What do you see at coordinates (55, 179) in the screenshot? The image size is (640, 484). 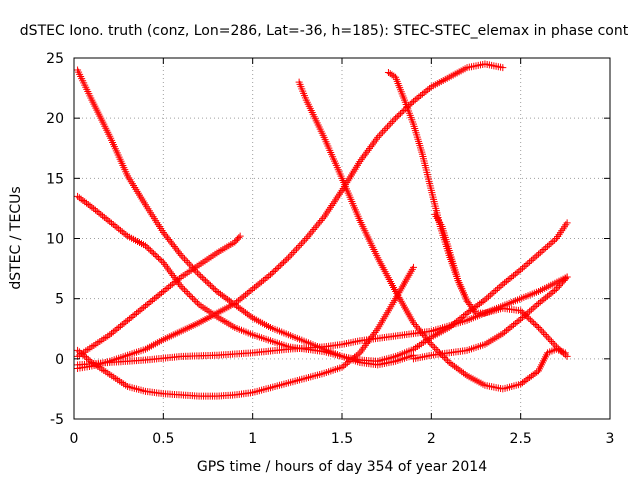 I see `y-tick-label: 15` at bounding box center [55, 179].